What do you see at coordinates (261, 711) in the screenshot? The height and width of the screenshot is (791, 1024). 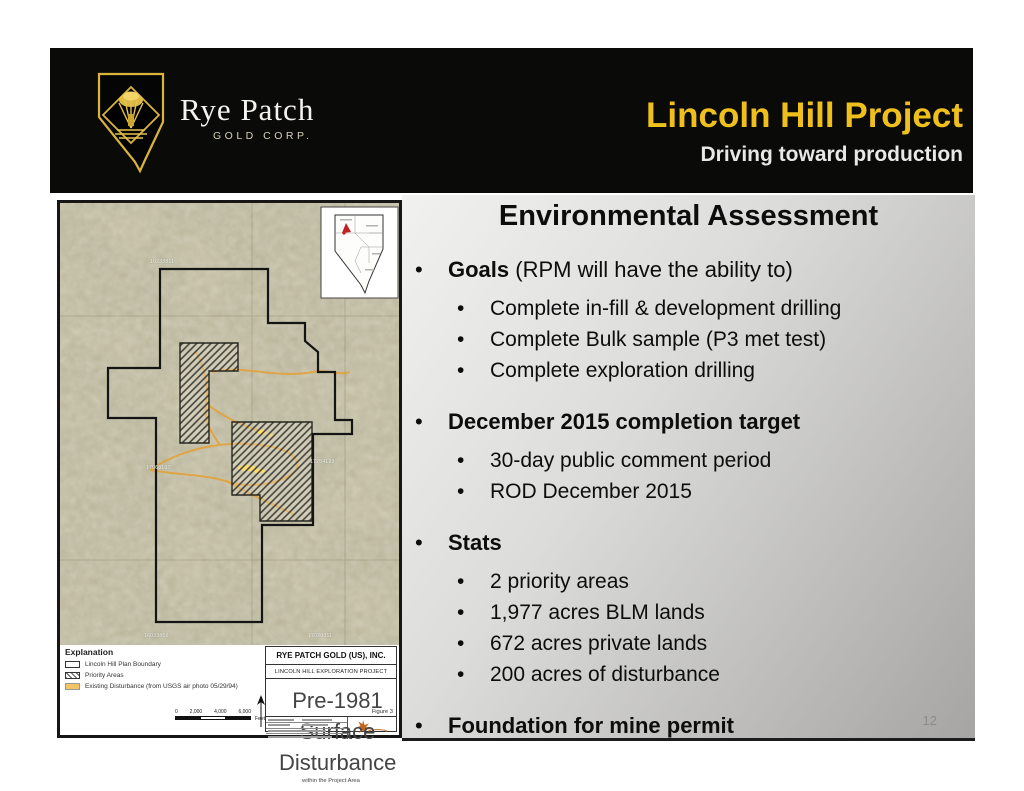 I see `north-arrow-icon` at bounding box center [261, 711].